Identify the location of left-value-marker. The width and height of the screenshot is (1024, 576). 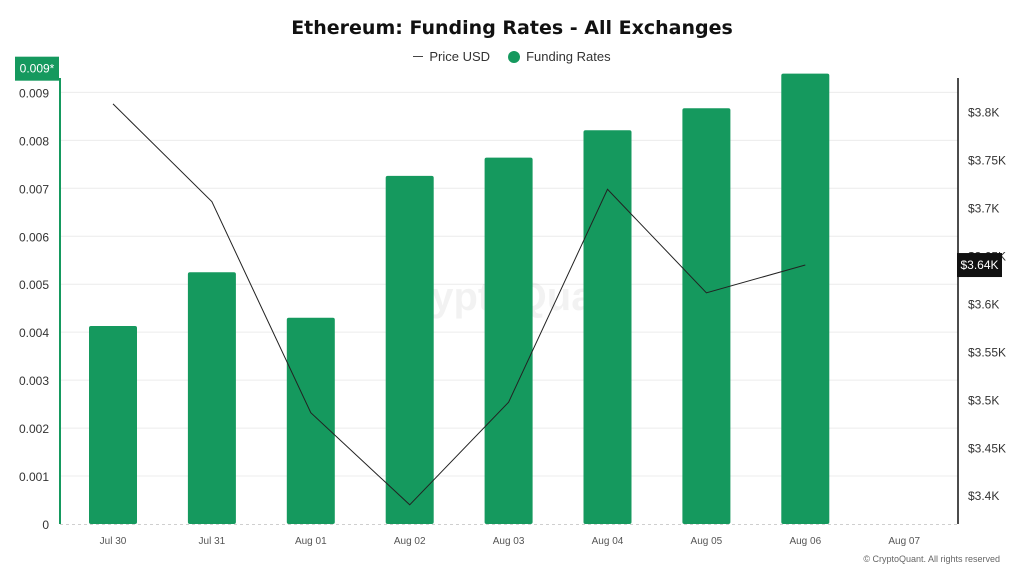
(37, 68).